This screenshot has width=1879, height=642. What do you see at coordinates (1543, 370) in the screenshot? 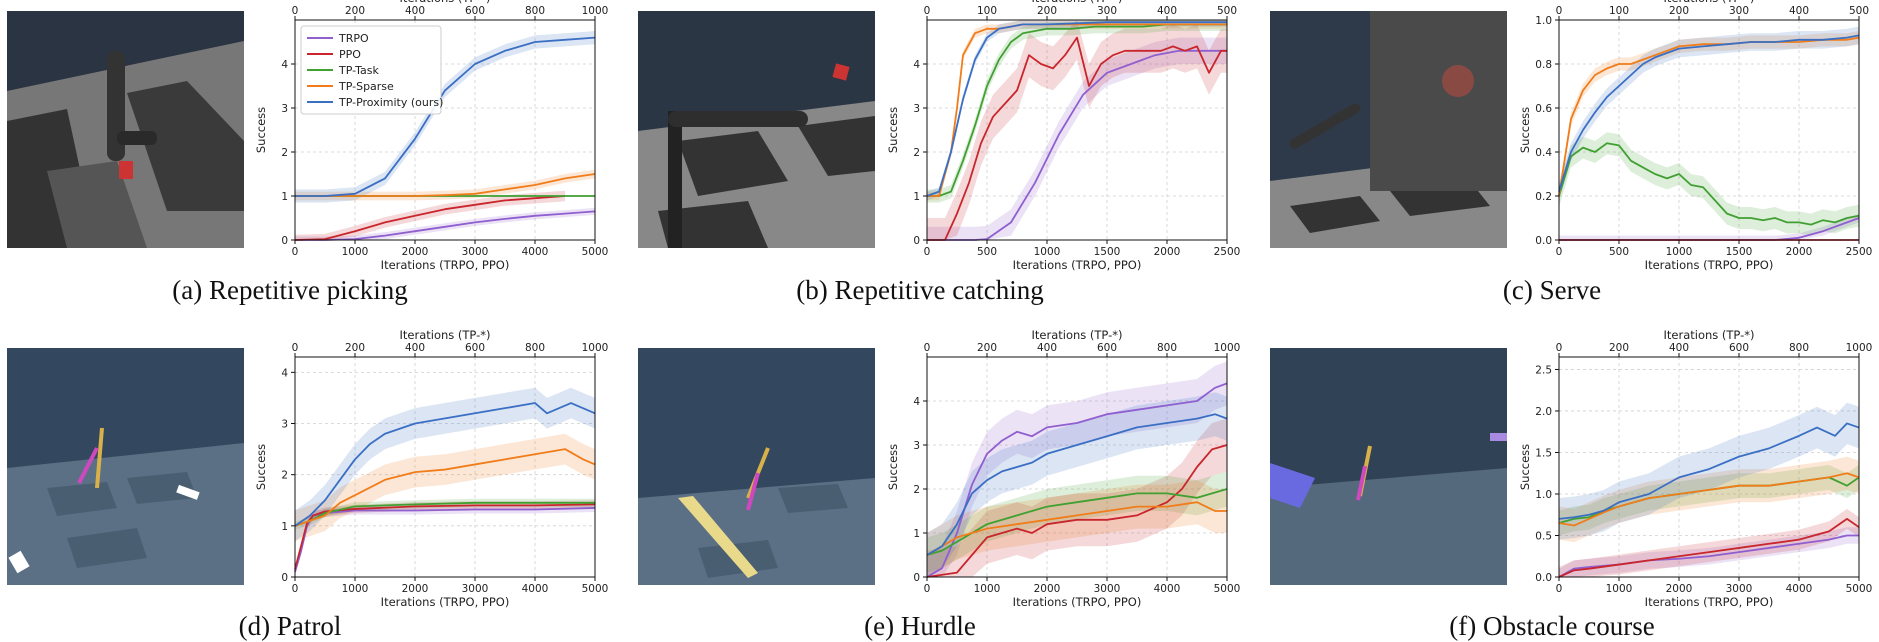
I see `y-tick-label: 2.5` at bounding box center [1543, 370].